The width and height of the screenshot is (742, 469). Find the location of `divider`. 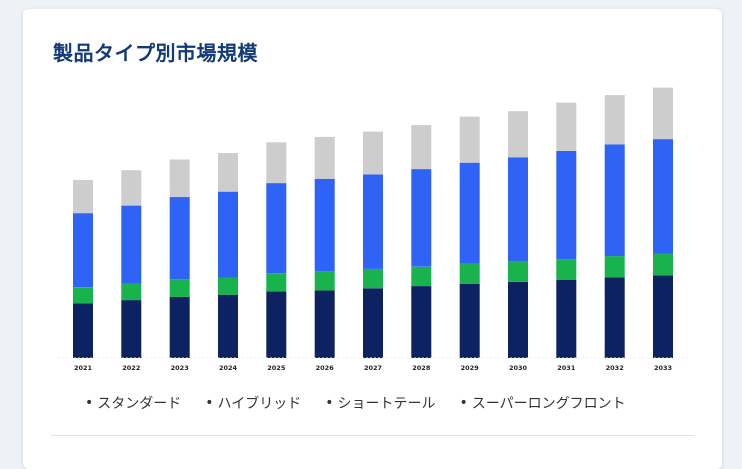

divider is located at coordinates (372, 435).